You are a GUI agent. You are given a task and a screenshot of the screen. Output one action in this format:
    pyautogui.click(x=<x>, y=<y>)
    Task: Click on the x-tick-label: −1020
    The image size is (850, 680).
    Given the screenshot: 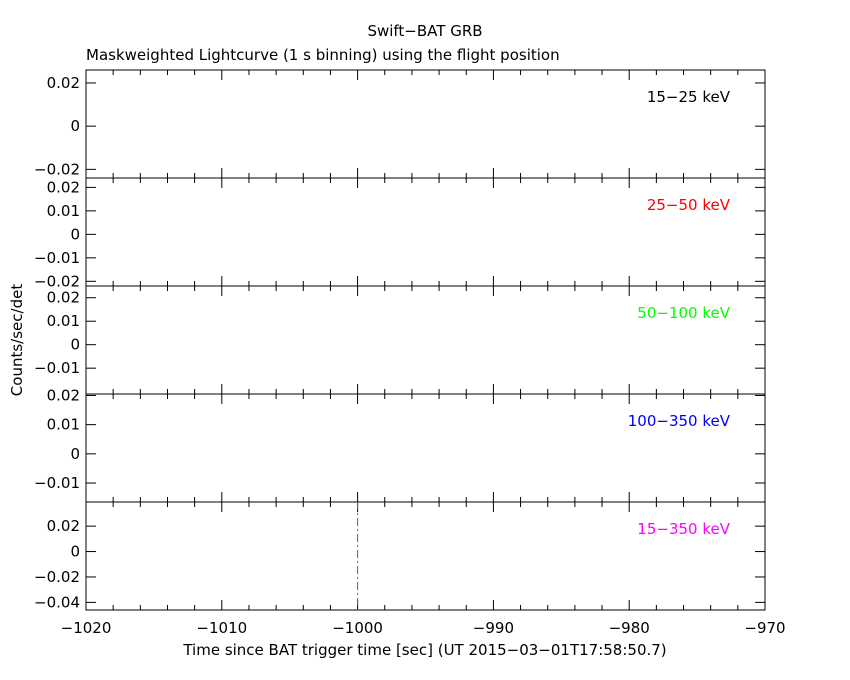 What is the action you would take?
    pyautogui.click(x=86, y=628)
    